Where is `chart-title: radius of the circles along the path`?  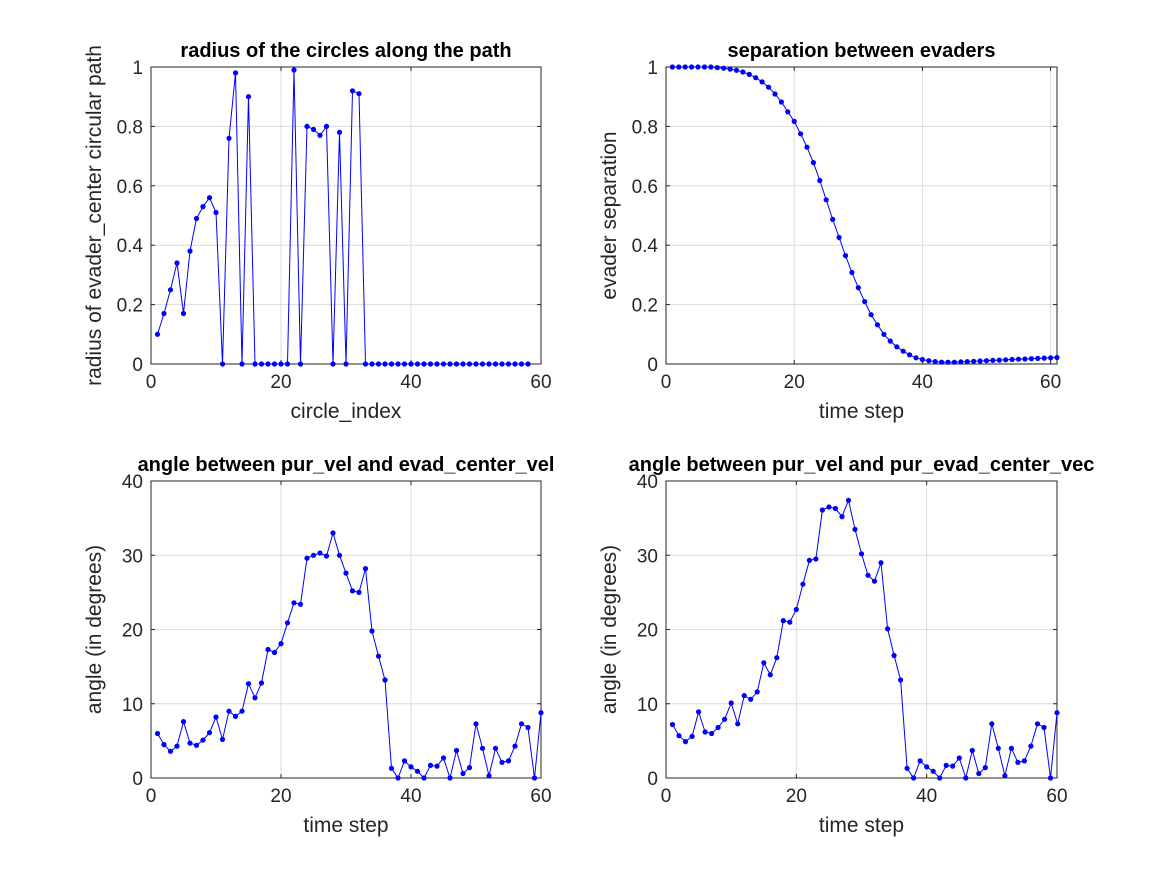 chart-title: radius of the circles along the path is located at coordinates (345, 51).